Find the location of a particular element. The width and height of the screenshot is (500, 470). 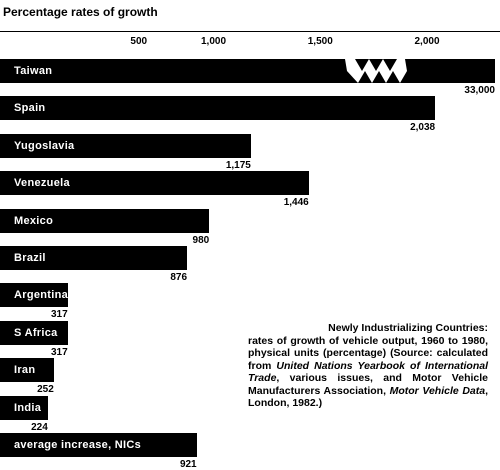

bar-value-label: 876 is located at coordinates (179, 277).